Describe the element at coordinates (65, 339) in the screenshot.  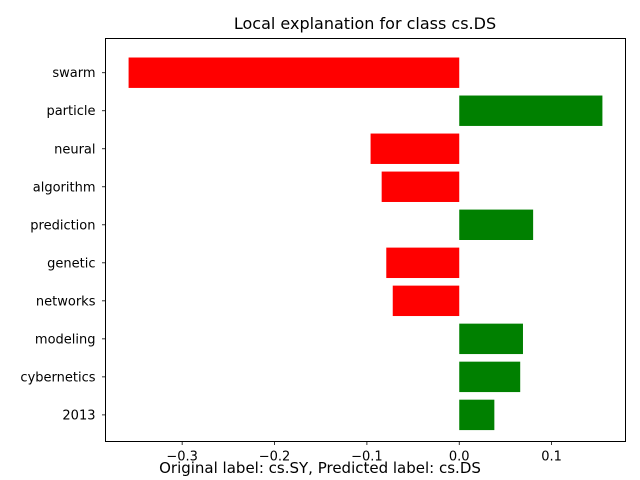
I see `y-tick-label: modeling` at that location.